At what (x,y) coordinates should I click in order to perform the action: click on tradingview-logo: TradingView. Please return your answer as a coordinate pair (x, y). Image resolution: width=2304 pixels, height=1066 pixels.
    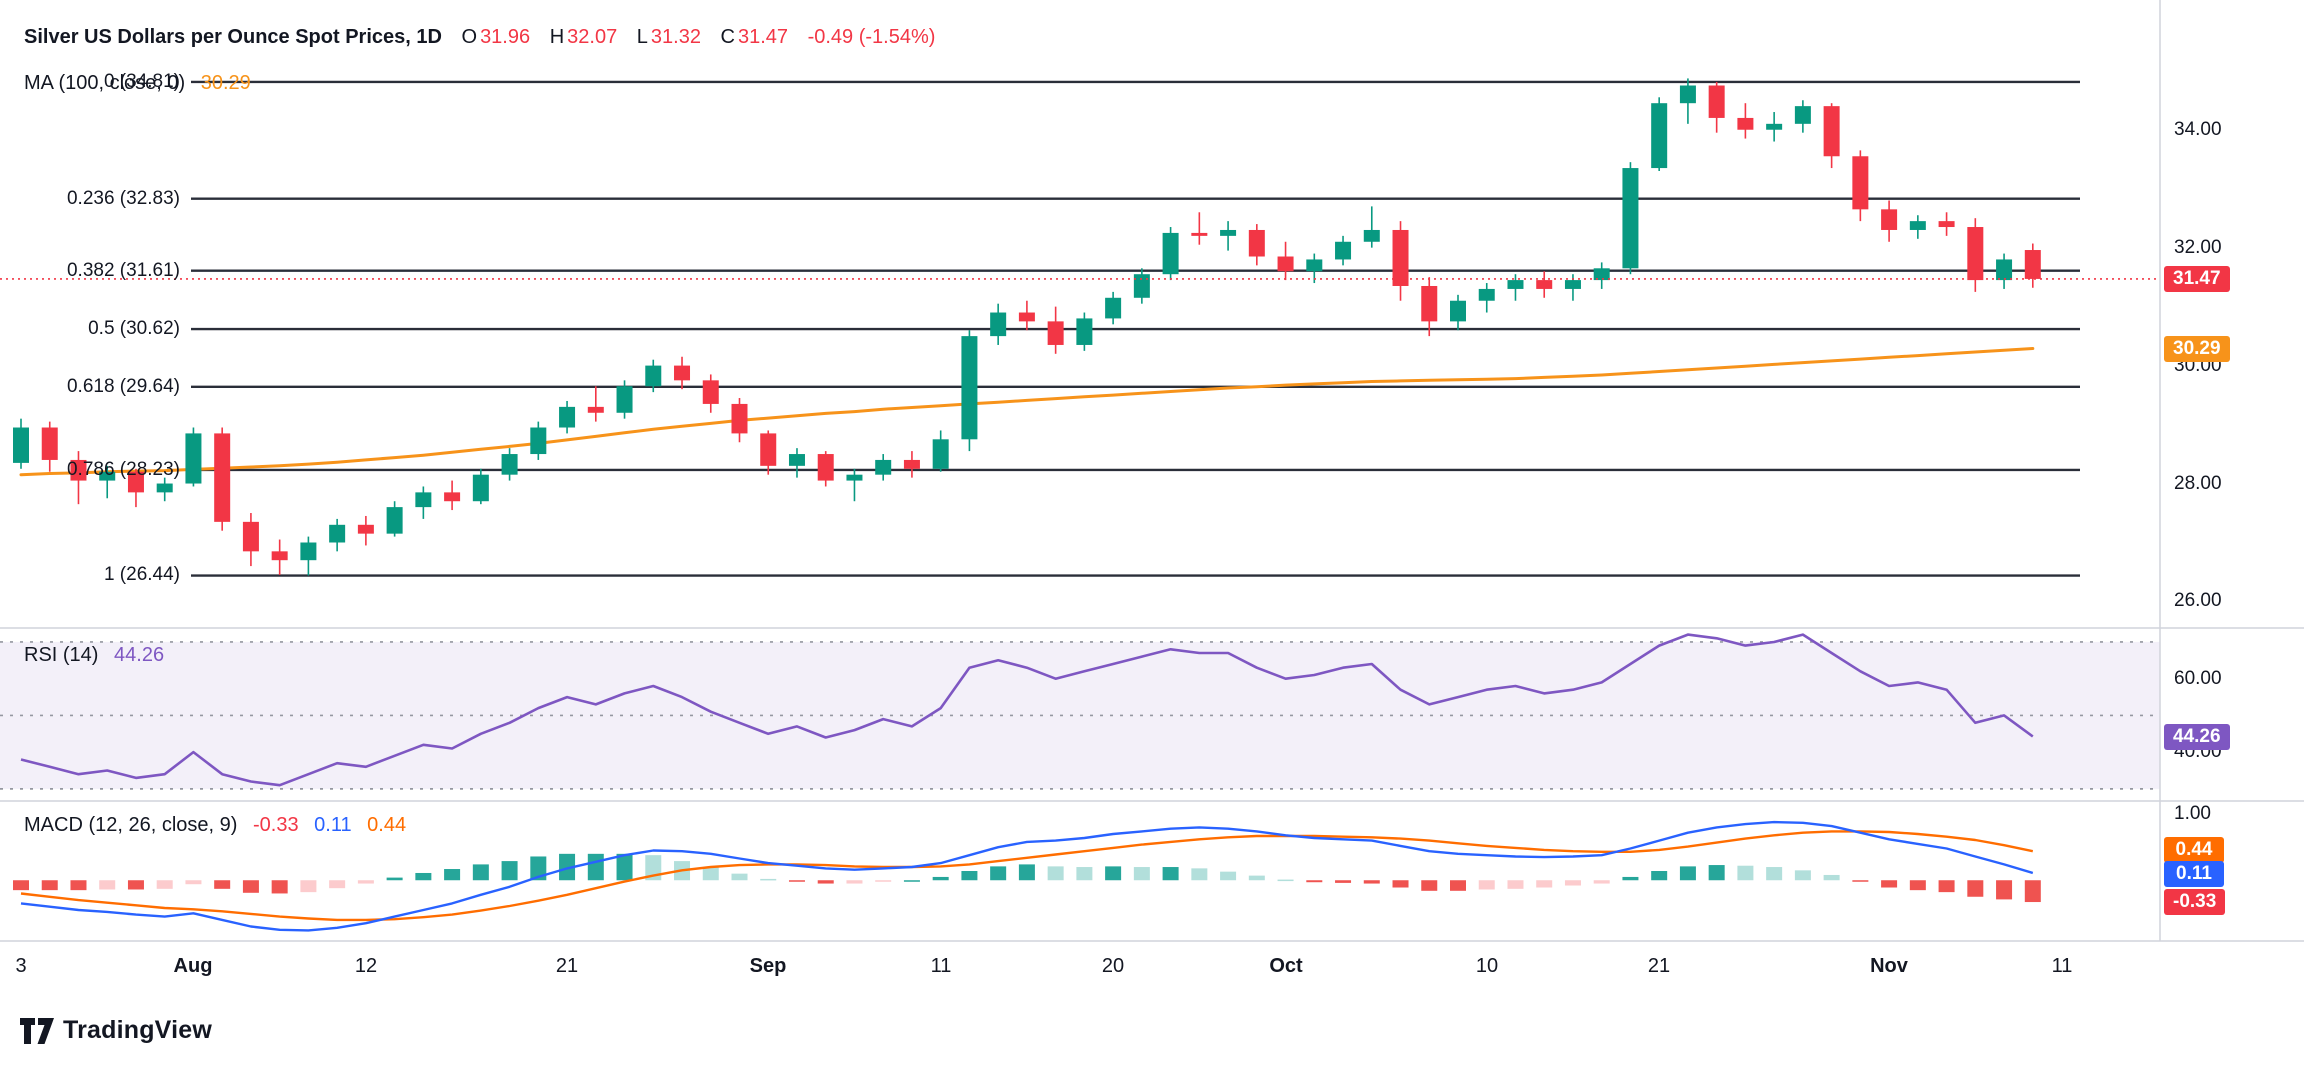
    Looking at the image, I should click on (116, 1030).